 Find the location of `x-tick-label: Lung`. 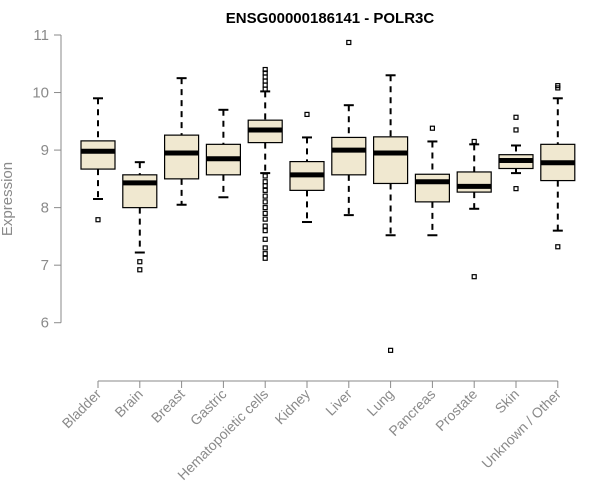

x-tick-label: Lung is located at coordinates (379, 402).